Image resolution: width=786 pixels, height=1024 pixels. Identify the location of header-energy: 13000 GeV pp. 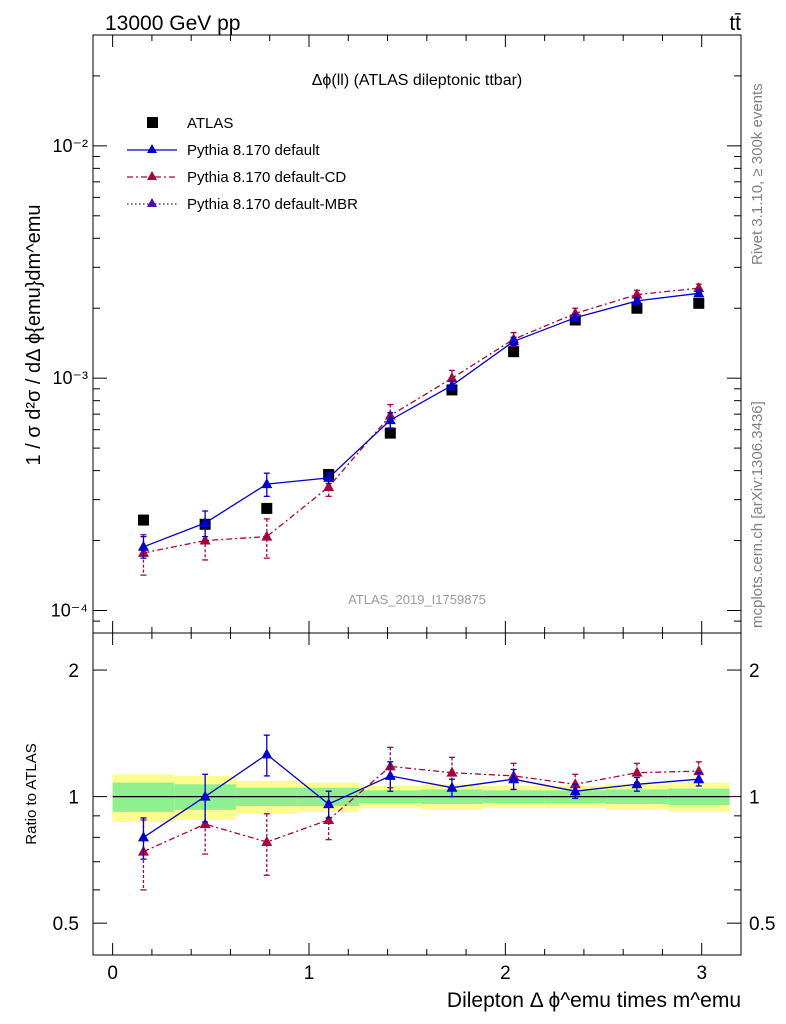
(172, 23).